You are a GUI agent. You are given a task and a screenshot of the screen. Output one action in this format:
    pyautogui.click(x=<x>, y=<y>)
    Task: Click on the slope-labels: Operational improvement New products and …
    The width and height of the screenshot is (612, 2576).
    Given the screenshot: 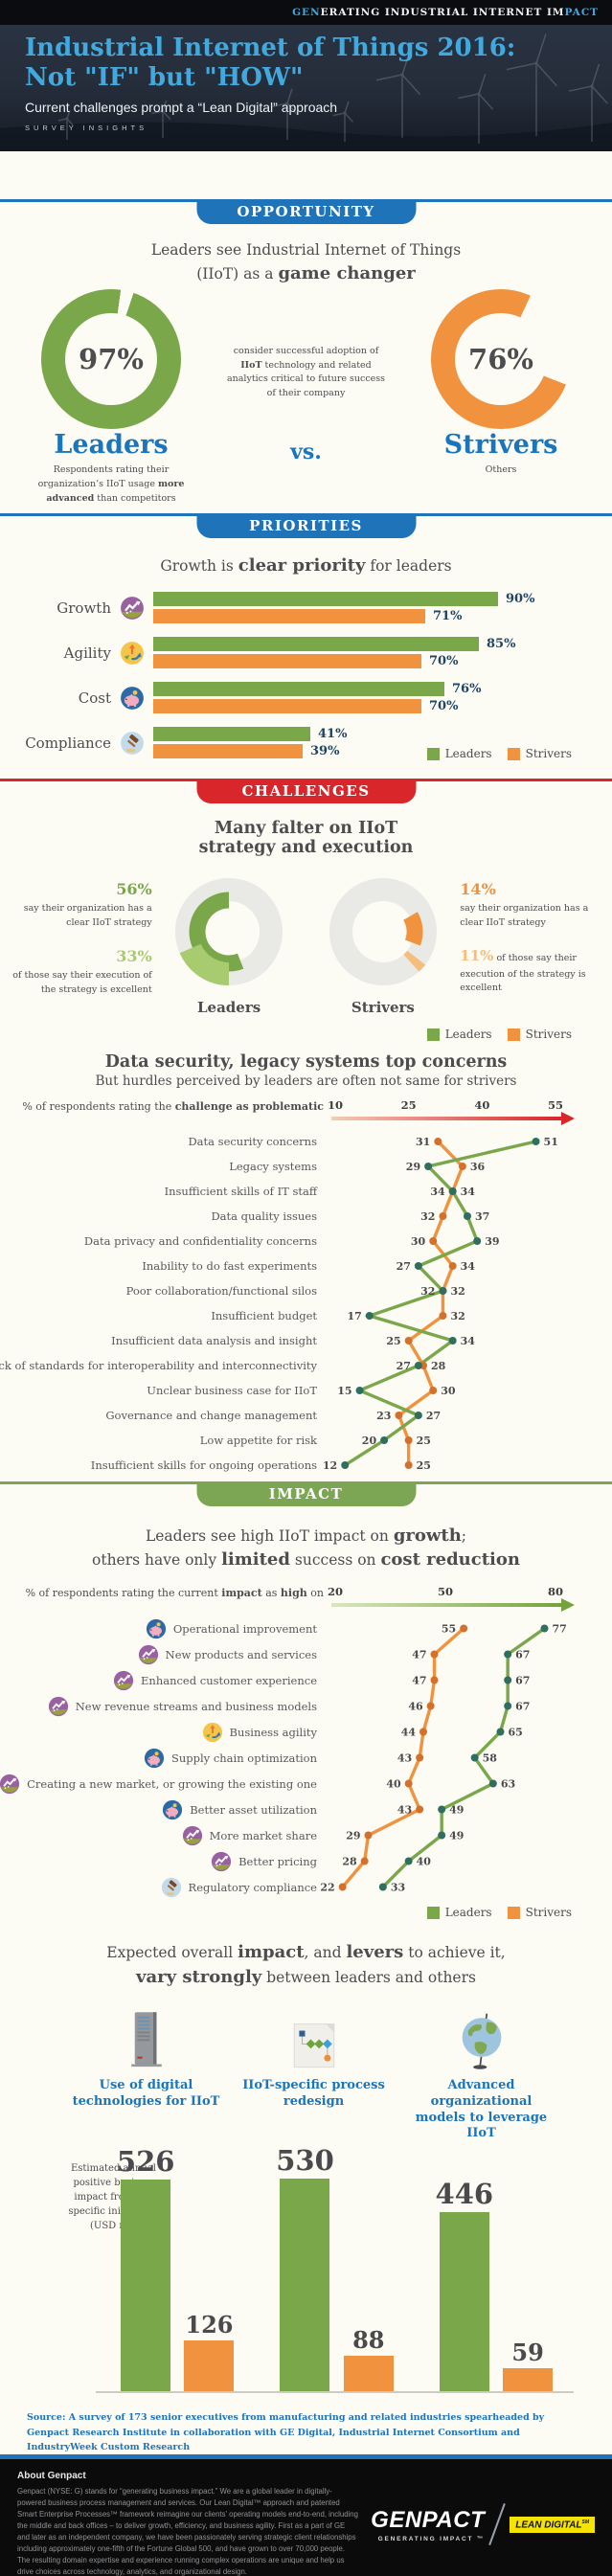 What is the action you would take?
    pyautogui.click(x=165, y=1758)
    